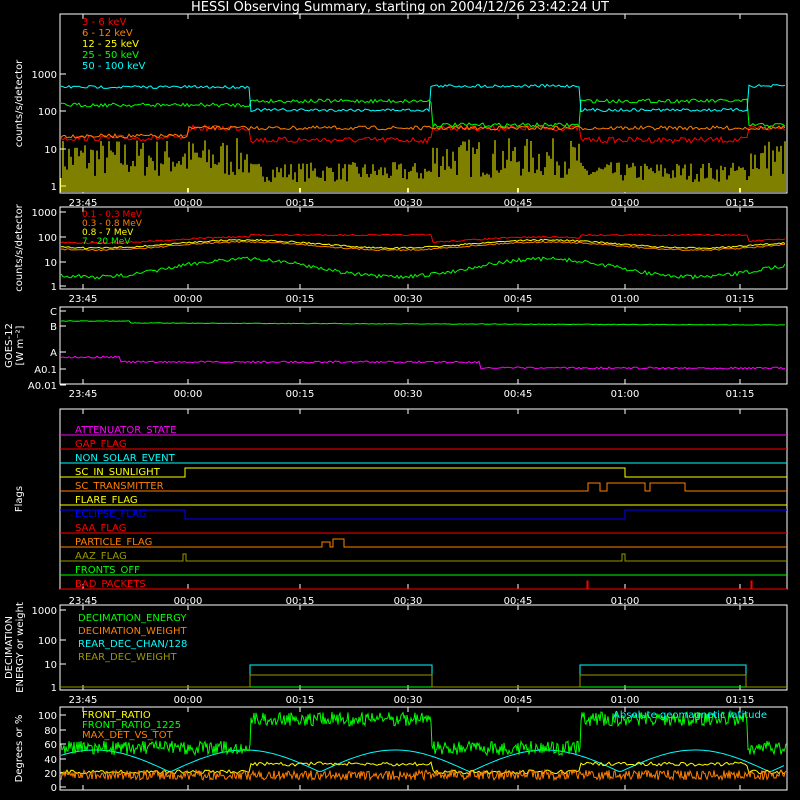  What do you see at coordinates (625, 601) in the screenshot?
I see `flags-x-tick-label: 01:00` at bounding box center [625, 601].